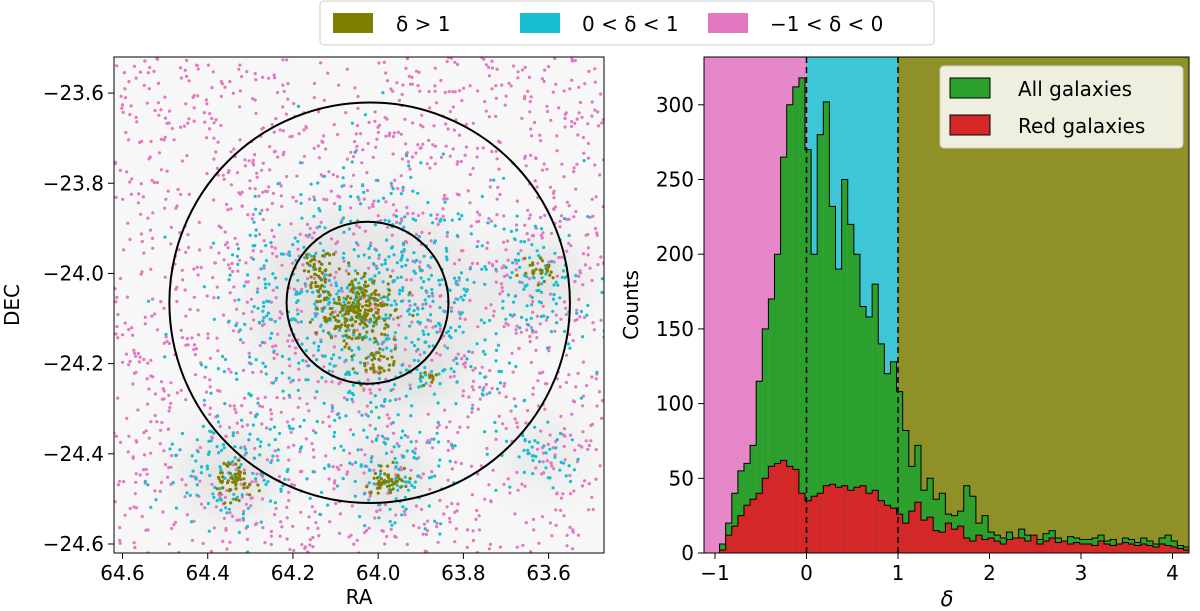 The height and width of the screenshot is (611, 1200). I want to click on delta-legend: δ > 1 0 < δ < 1 −1 < δ < 0, so click(627, 23).